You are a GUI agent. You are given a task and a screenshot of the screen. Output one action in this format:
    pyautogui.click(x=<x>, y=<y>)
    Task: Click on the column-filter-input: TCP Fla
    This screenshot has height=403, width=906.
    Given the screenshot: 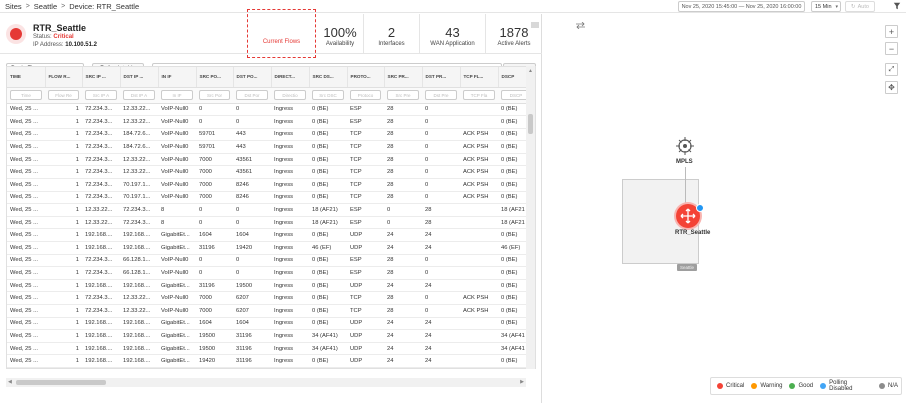 What is the action you would take?
    pyautogui.click(x=479, y=95)
    